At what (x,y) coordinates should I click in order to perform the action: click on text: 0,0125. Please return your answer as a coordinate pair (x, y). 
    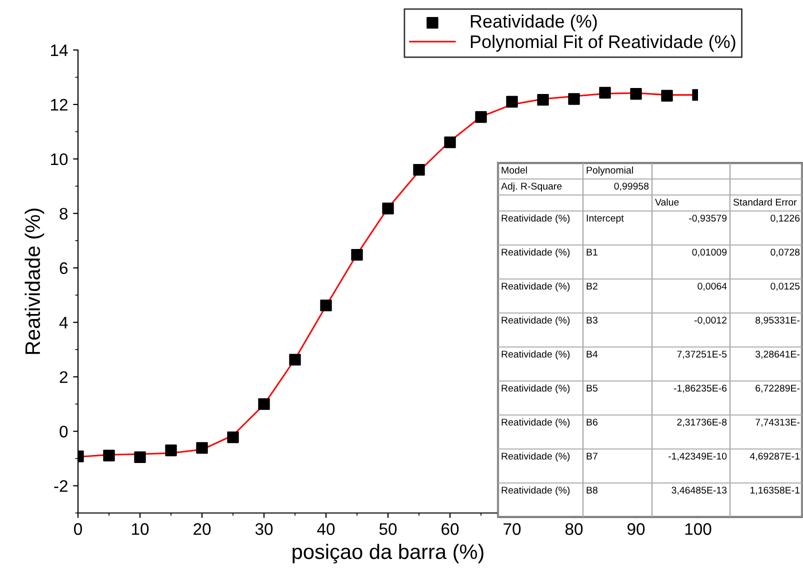
    Looking at the image, I should click on (785, 286).